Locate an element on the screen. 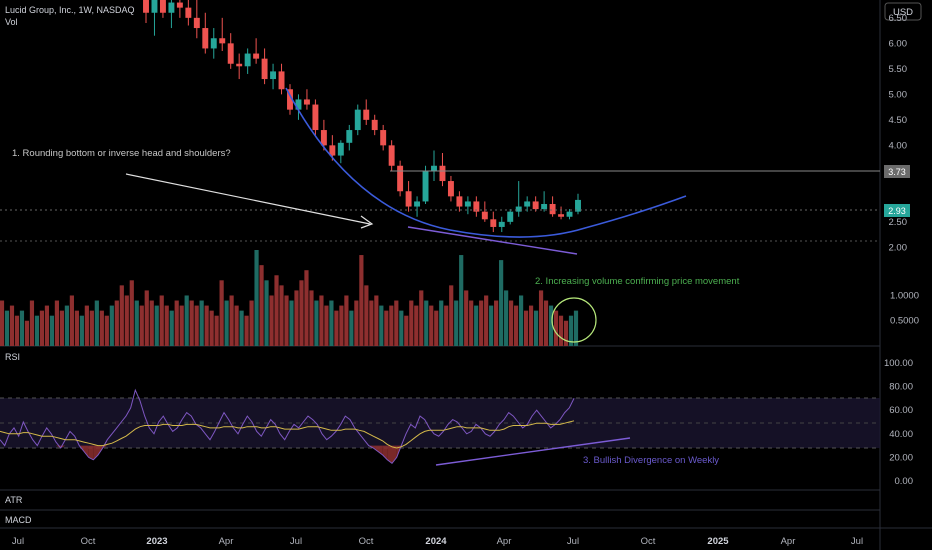 Image resolution: width=932 pixels, height=550 pixels. price-tick-label: 4.50 is located at coordinates (898, 120).